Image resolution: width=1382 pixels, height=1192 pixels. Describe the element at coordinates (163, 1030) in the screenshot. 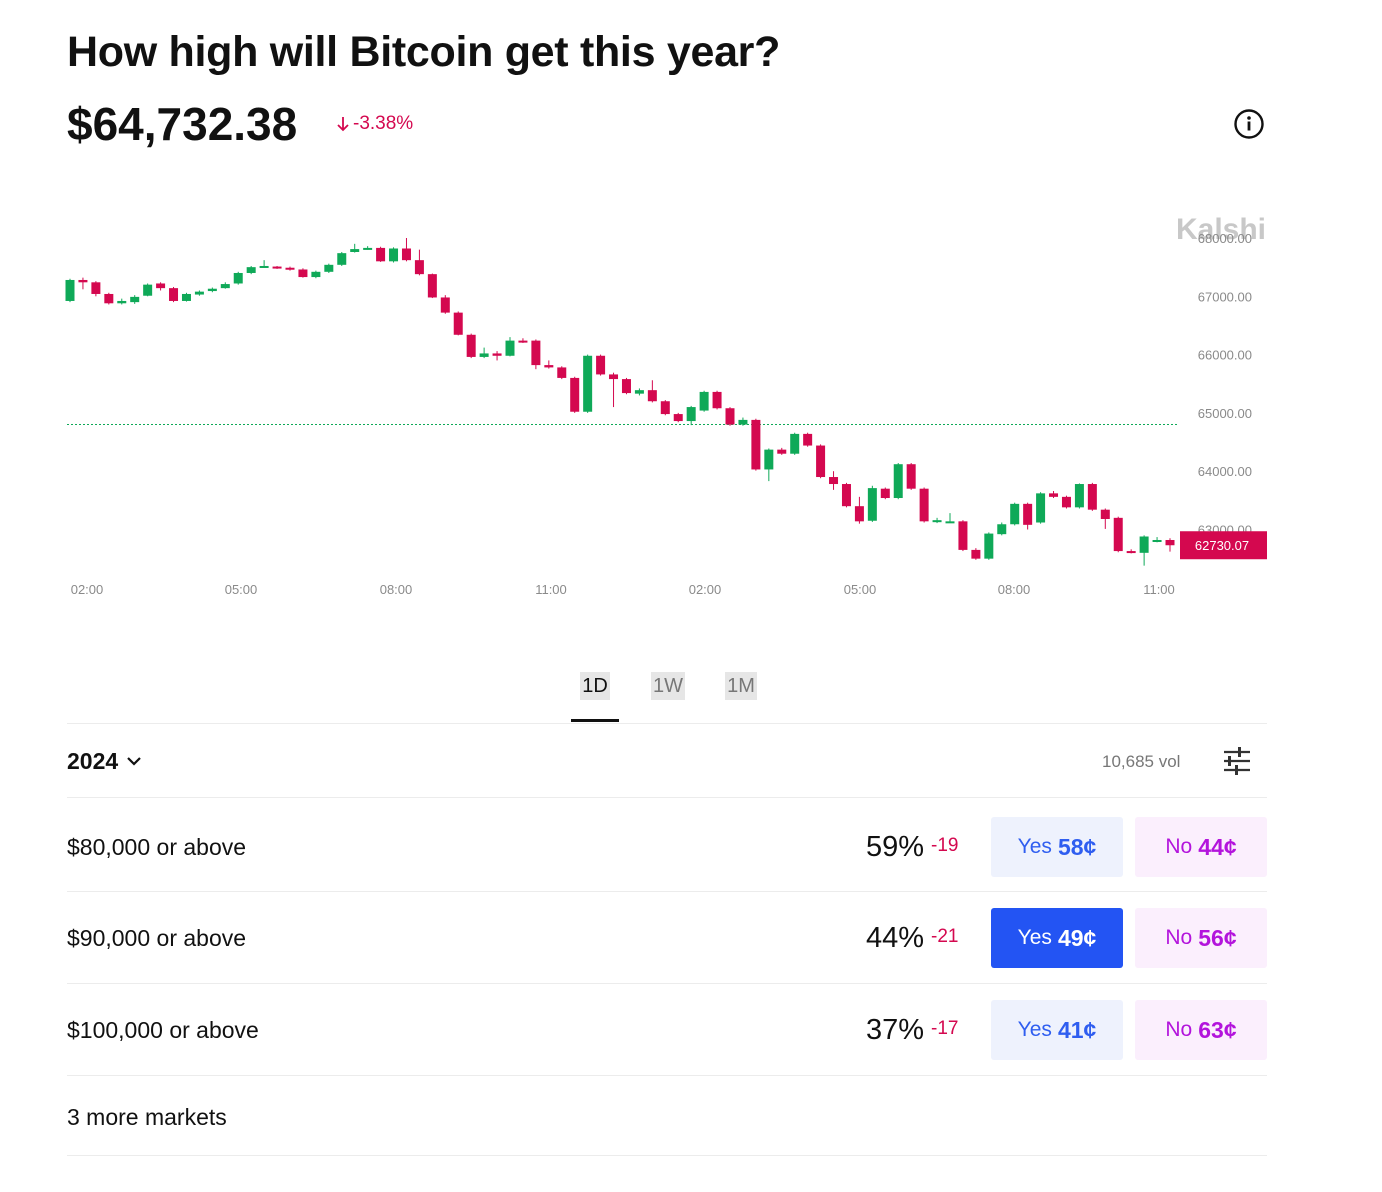

I see `market-label: $100,000 or above` at that location.